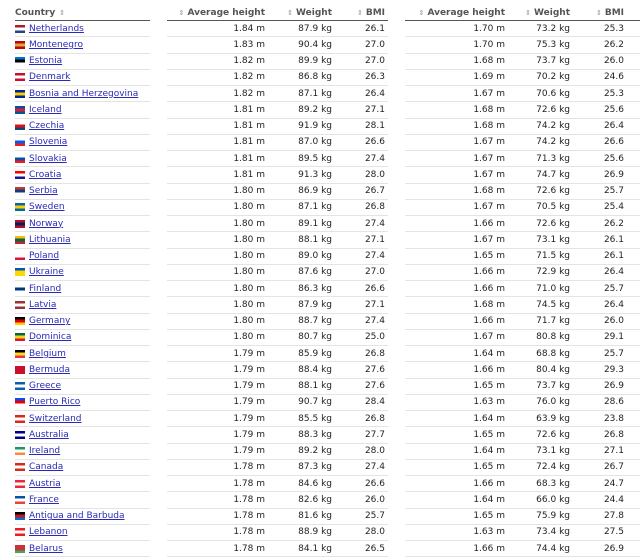  I want to click on table-row: Antigua and Barbuda, so click(82, 517).